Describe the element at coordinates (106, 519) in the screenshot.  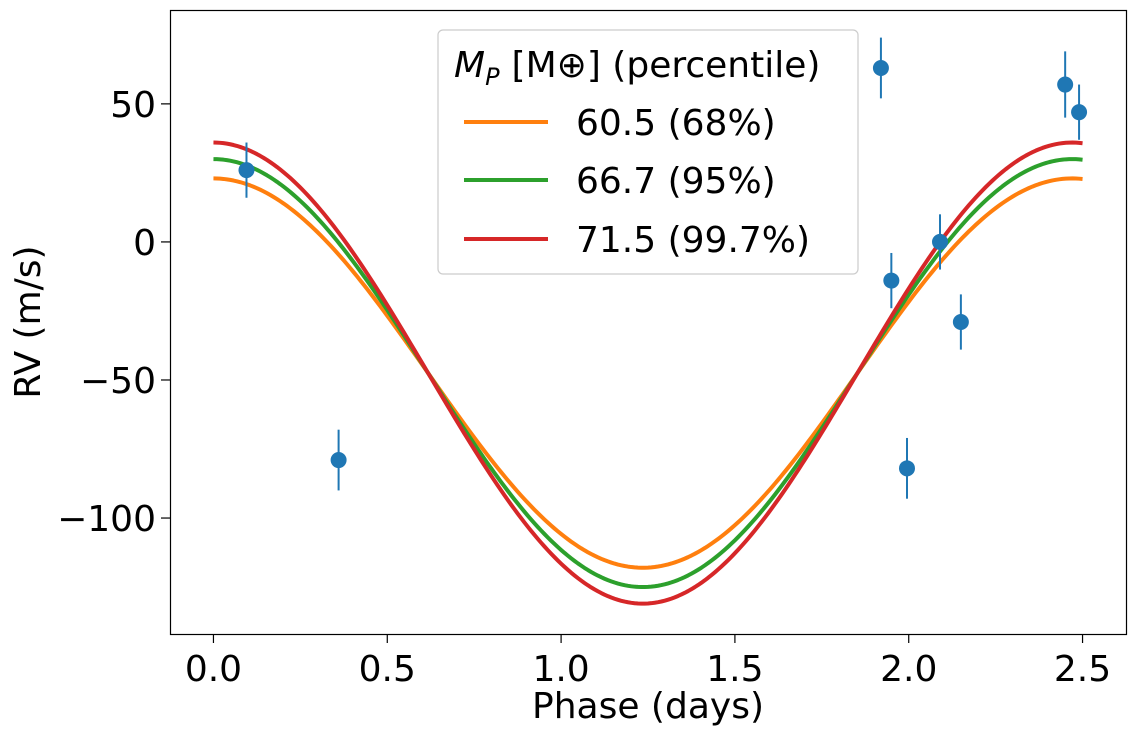
I see `y-tick-label: −100` at that location.